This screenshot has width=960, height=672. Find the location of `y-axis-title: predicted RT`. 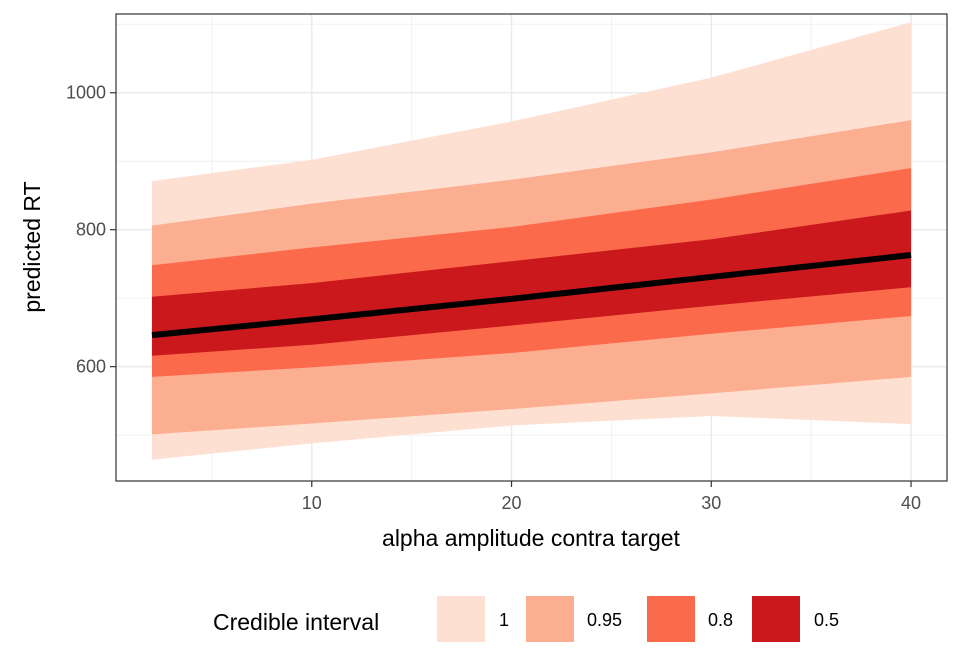

y-axis-title: predicted RT is located at coordinates (32, 246).